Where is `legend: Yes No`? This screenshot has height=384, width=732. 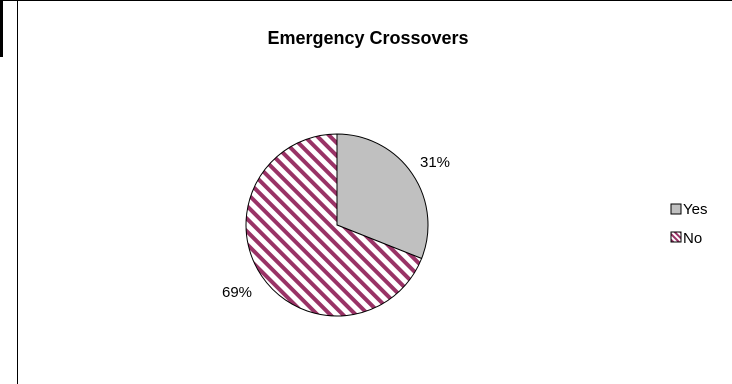
legend: Yes No is located at coordinates (688, 224).